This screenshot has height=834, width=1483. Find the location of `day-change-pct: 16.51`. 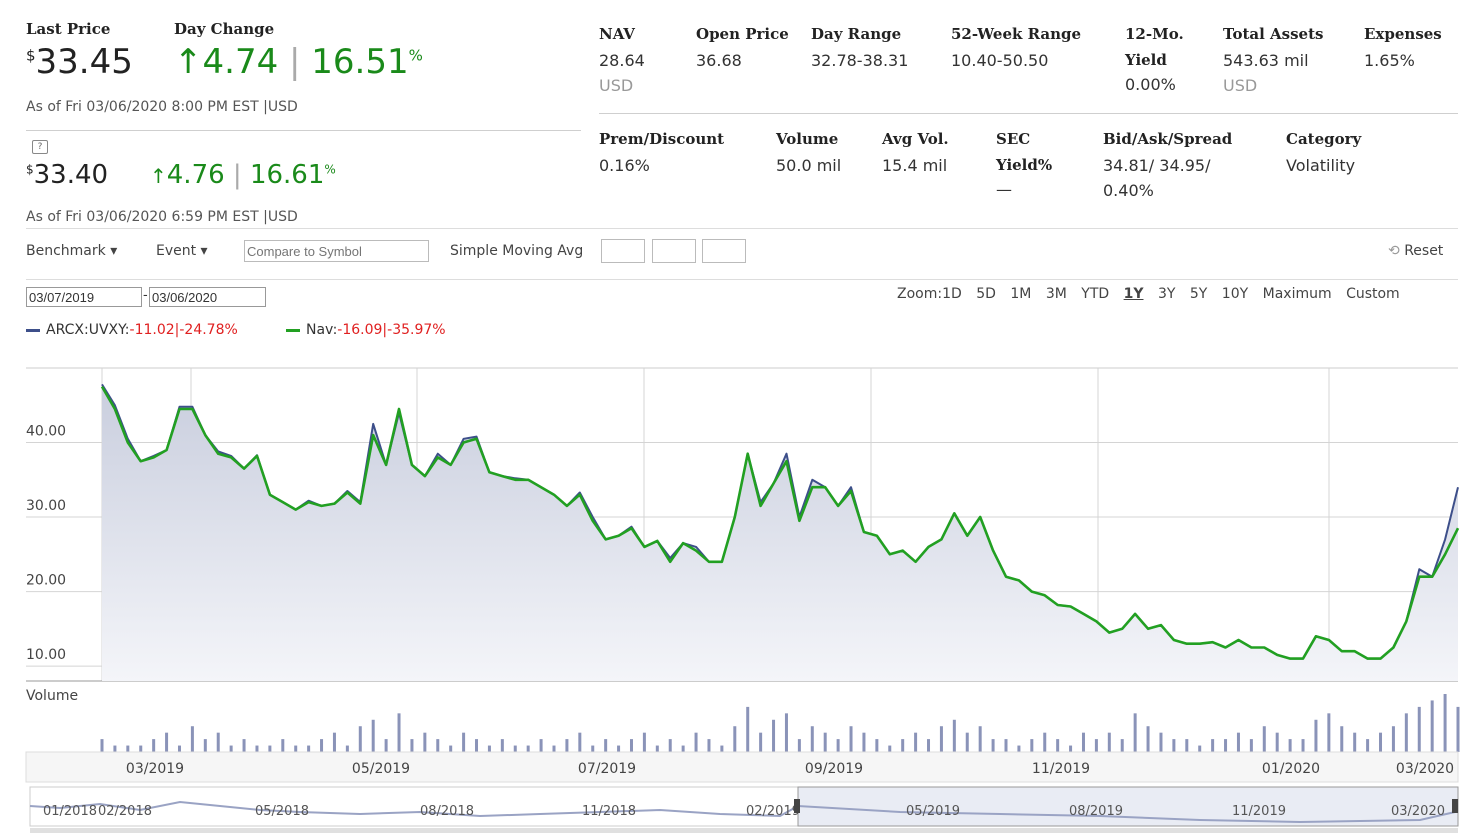

day-change-pct: 16.51 is located at coordinates (360, 62).